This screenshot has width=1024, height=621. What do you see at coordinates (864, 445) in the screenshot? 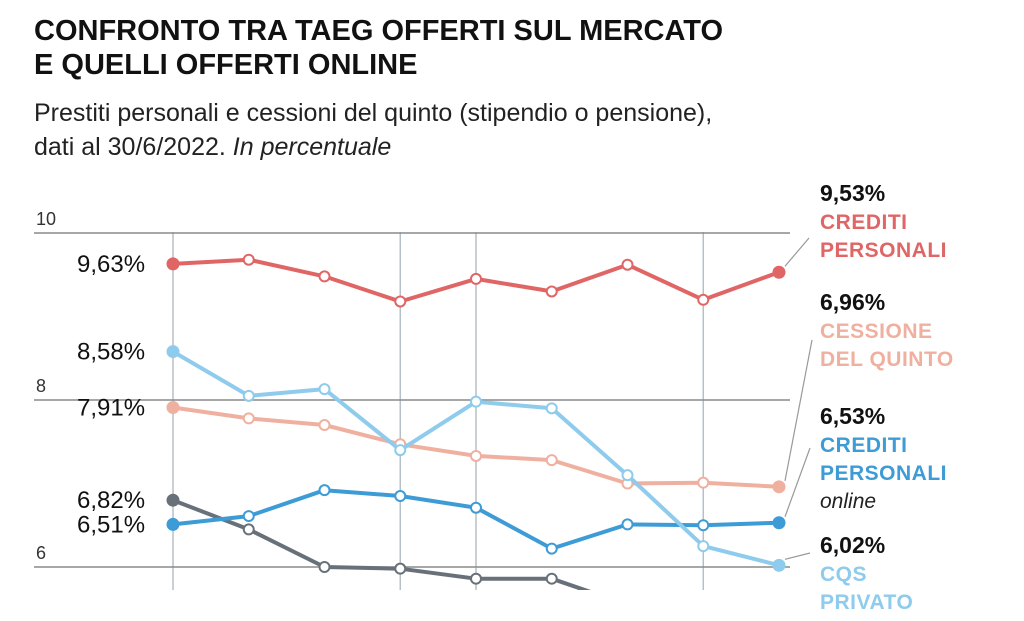
I see `end-name-crediti-personali-online-0: CREDITI` at bounding box center [864, 445].